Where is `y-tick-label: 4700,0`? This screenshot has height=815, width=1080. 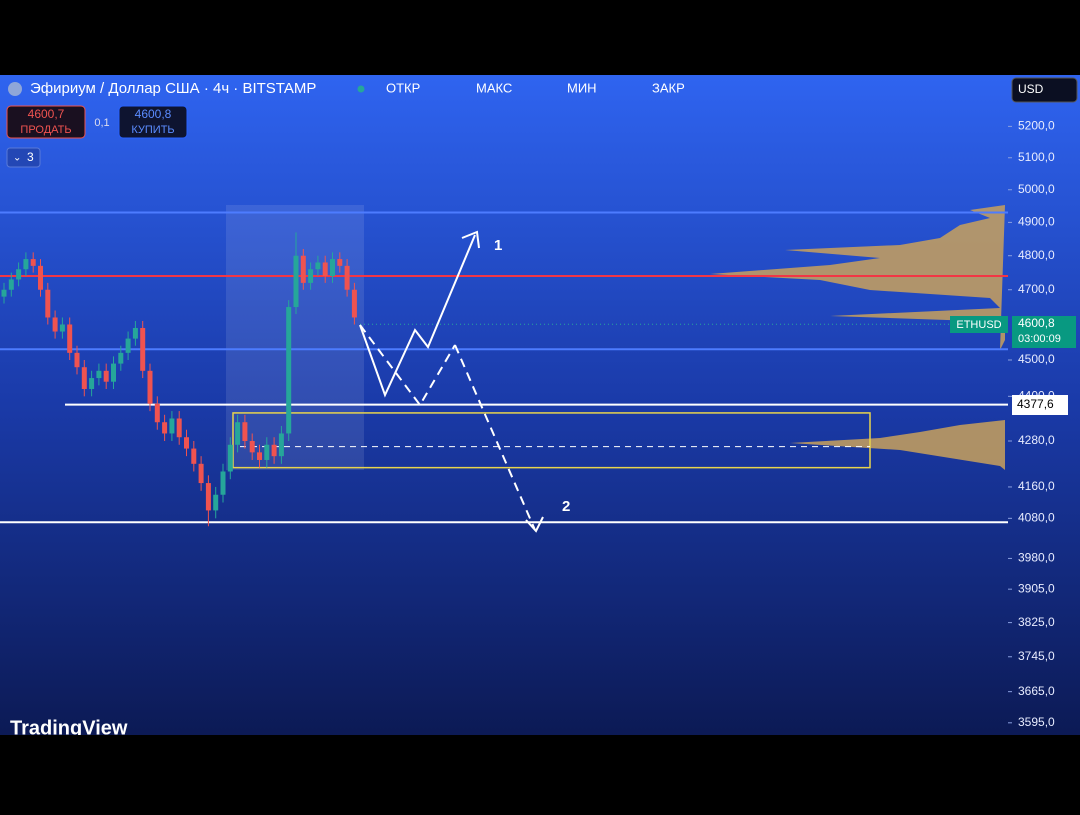
y-tick-label: 4700,0 is located at coordinates (1036, 289).